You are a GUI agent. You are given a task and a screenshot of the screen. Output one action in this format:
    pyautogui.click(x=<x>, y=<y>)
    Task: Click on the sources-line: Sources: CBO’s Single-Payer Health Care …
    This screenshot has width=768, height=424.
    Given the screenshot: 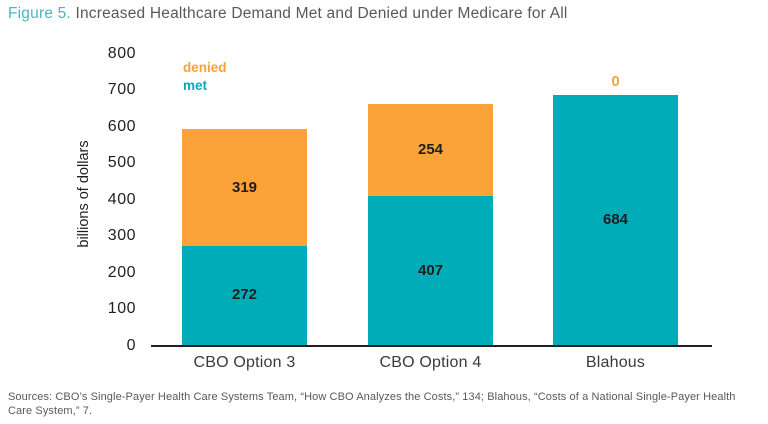 What is the action you would take?
    pyautogui.click(x=372, y=397)
    